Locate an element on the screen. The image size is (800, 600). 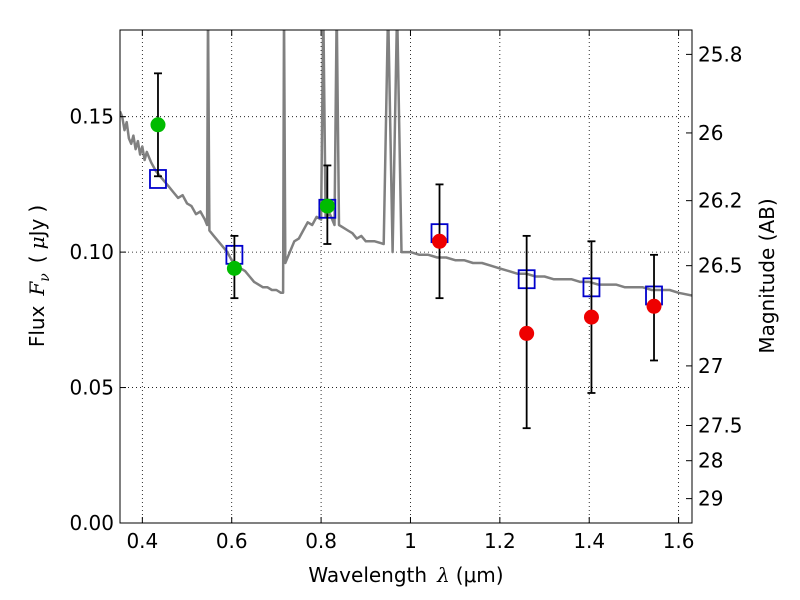
x-tick-label: 0.4 is located at coordinates (142, 541).